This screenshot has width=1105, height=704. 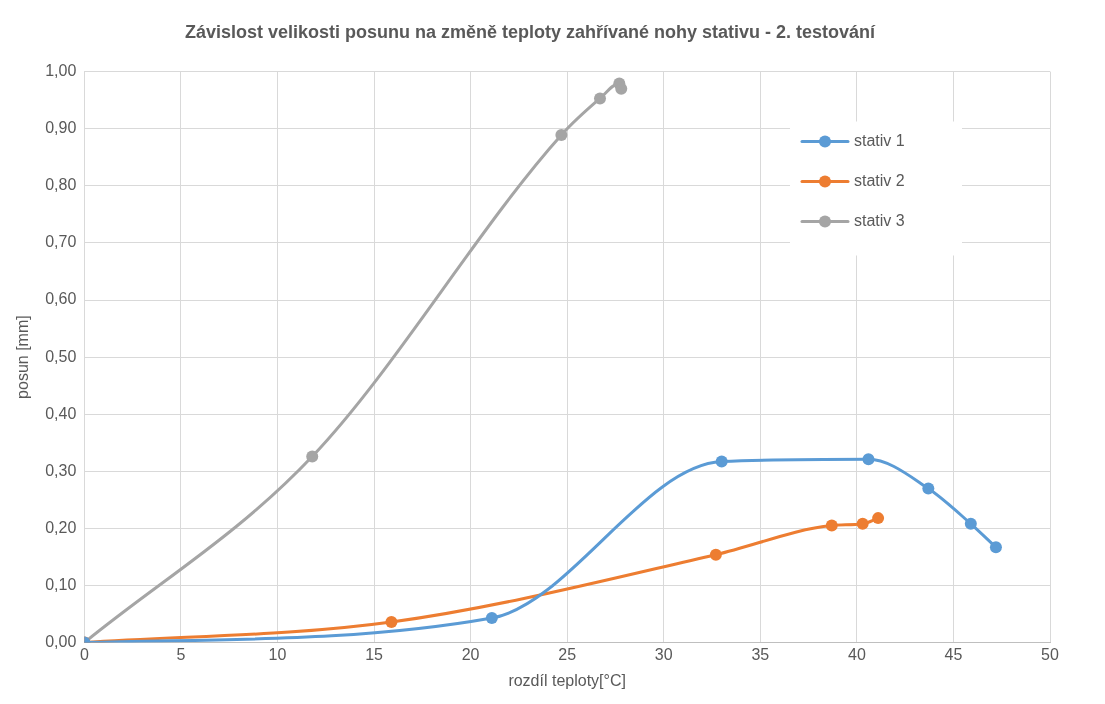 What do you see at coordinates (879, 221) in the screenshot?
I see `legend-label: stativ 3` at bounding box center [879, 221].